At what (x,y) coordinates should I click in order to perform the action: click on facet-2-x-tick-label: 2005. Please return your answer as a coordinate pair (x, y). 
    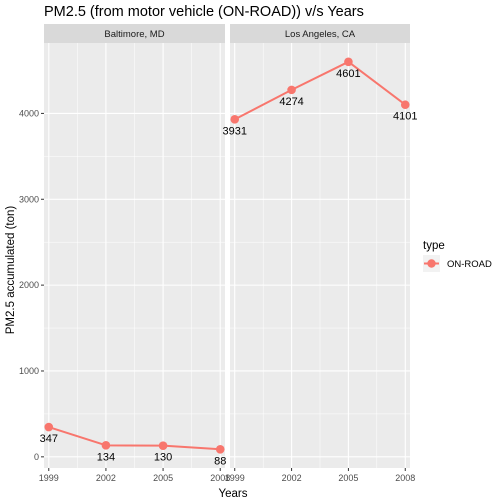
    Looking at the image, I should click on (348, 478).